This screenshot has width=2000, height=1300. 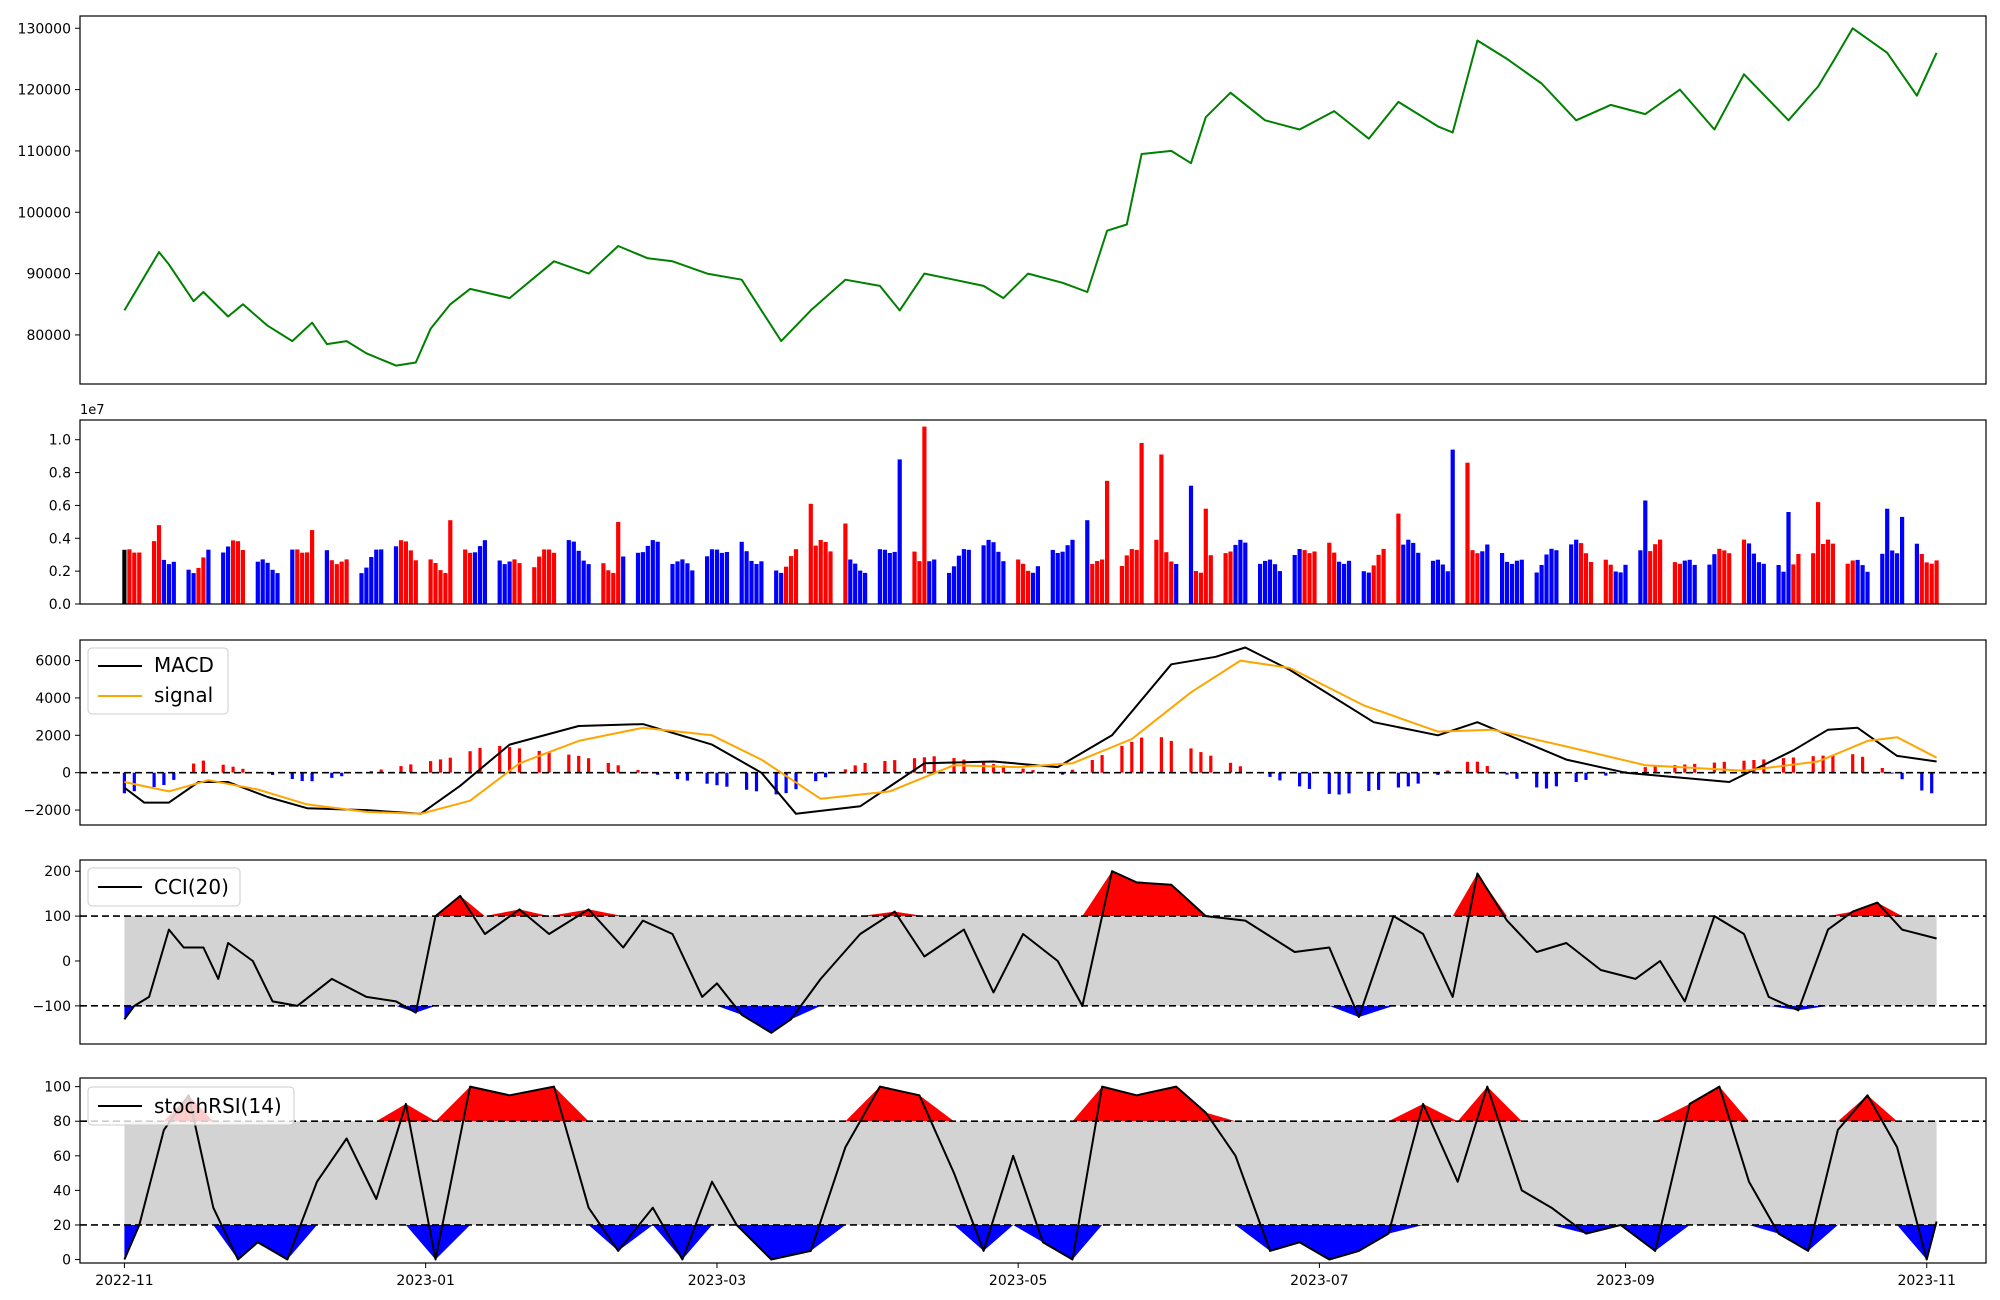 I want to click on volume-ytick-label: 0.8, so click(x=60, y=474).